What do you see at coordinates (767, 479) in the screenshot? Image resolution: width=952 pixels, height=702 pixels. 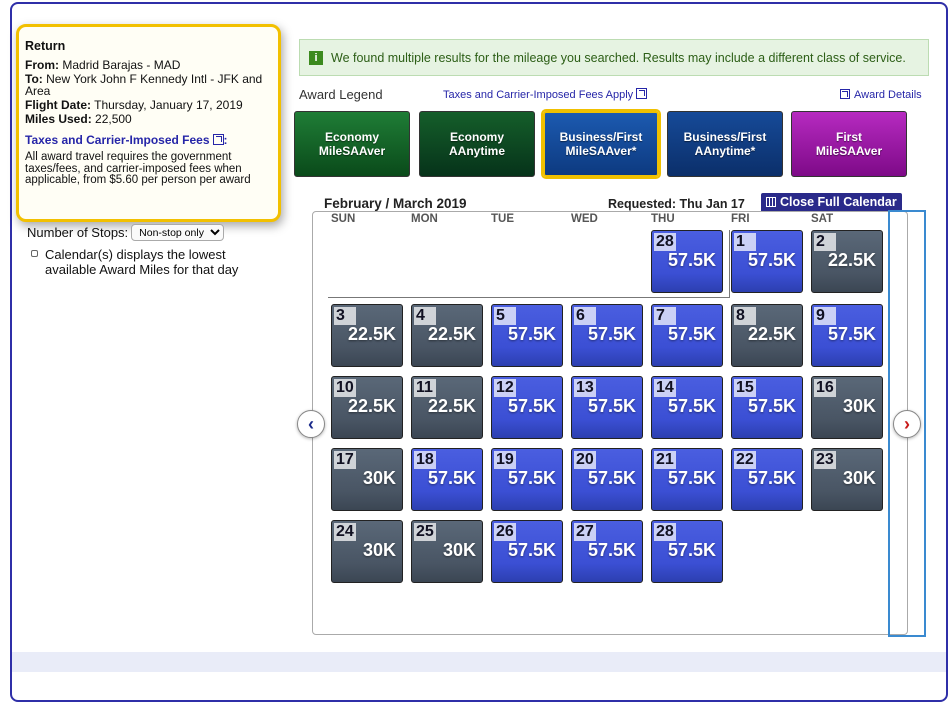 I see `calendar-day-cell: 22 57.5K` at bounding box center [767, 479].